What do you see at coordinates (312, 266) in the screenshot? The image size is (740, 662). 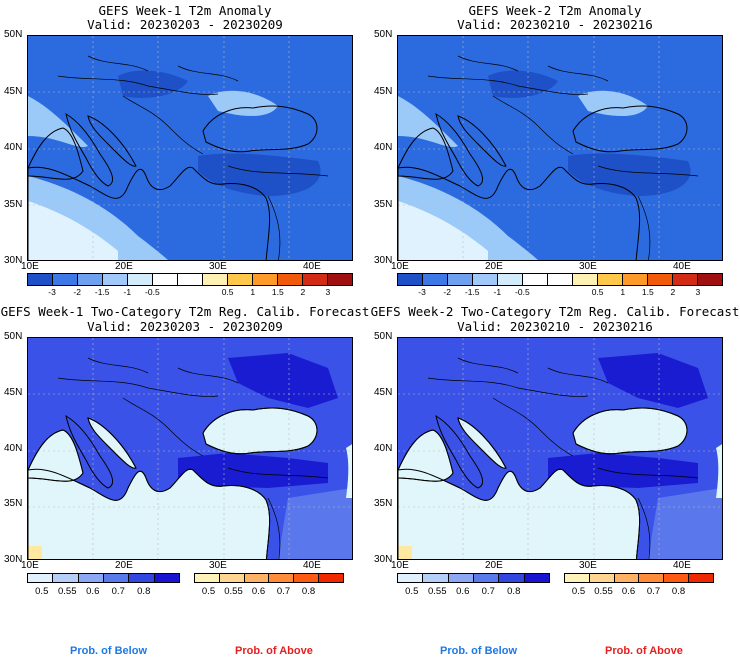 I see `longitude-tick-label: 40E` at bounding box center [312, 266].